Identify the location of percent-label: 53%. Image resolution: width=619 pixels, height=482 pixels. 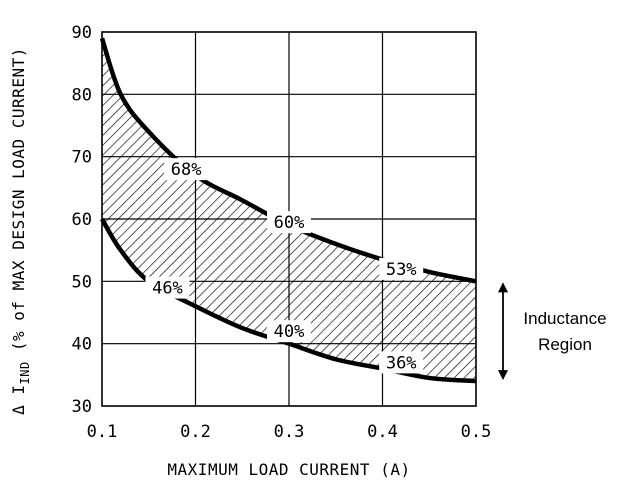
(401, 270).